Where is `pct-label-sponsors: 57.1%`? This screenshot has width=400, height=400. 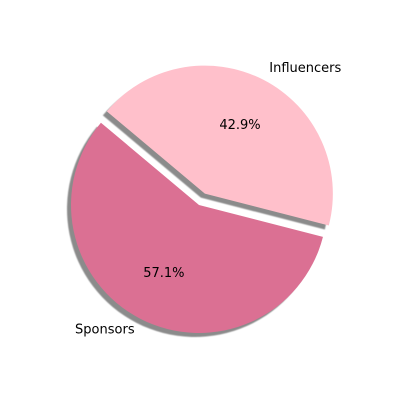
pct-label-sponsors: 57.1% is located at coordinates (163, 273).